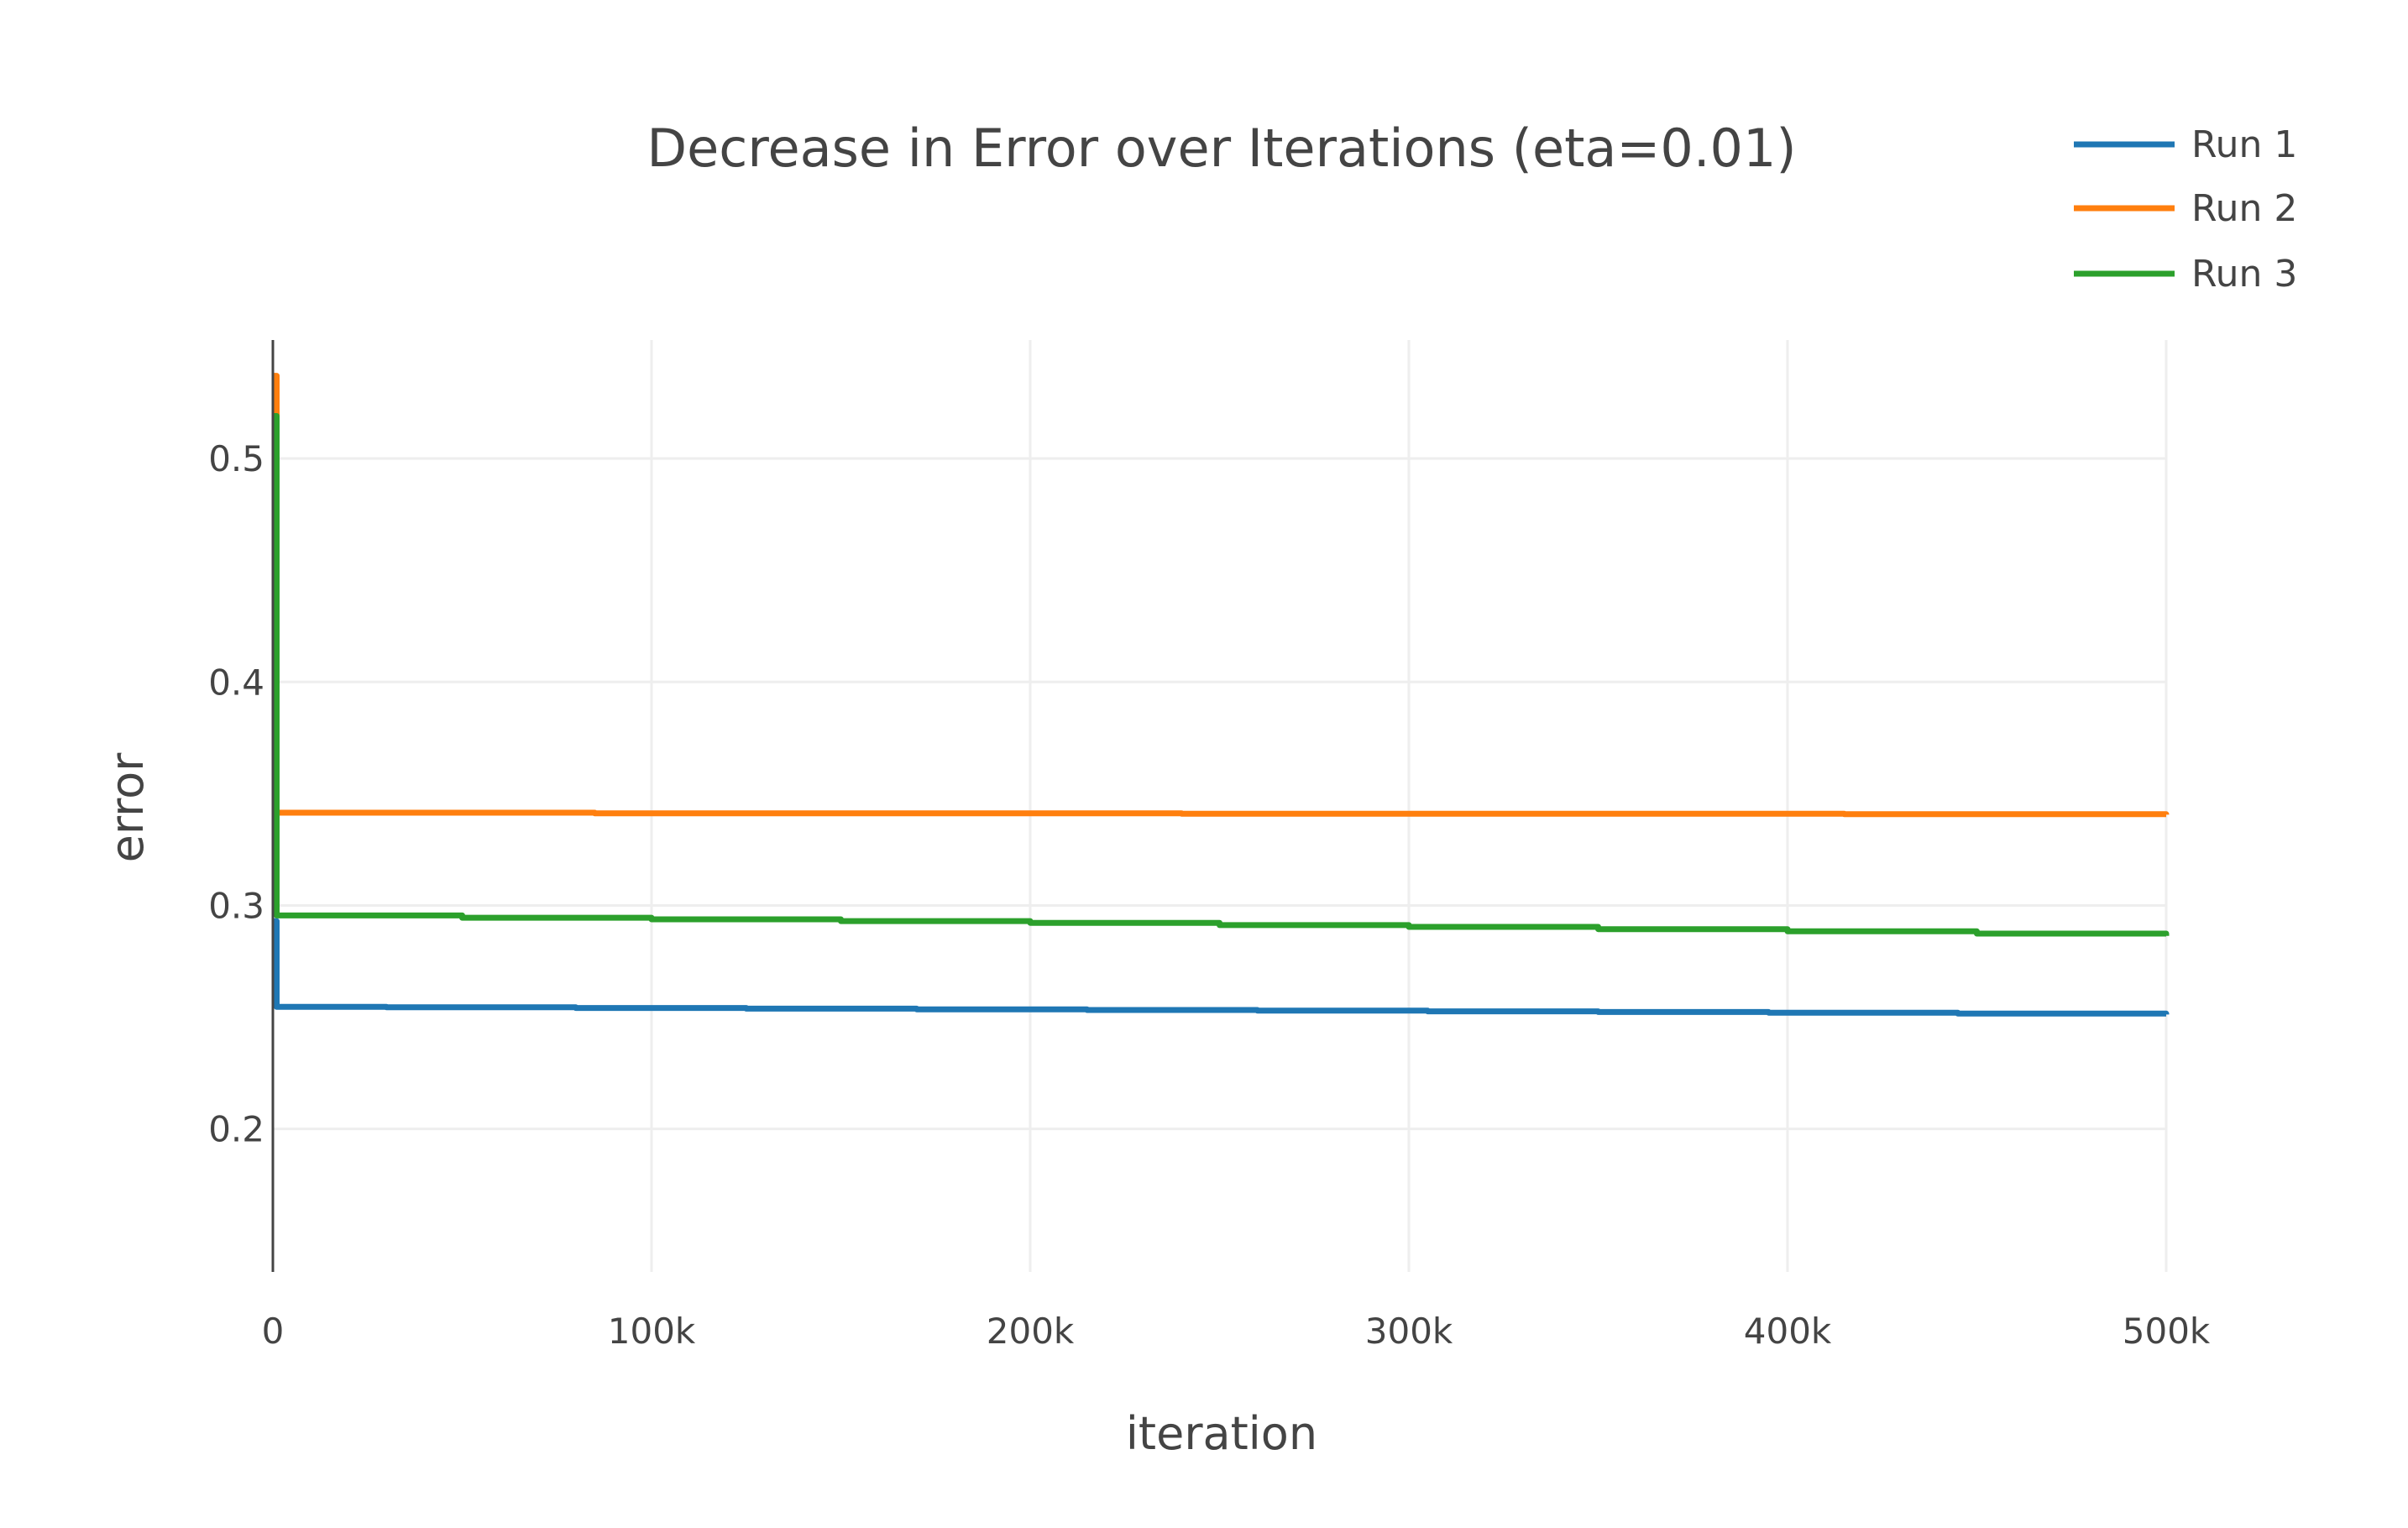  I want to click on legend-item-run-1: Run 1, so click(2186, 145).